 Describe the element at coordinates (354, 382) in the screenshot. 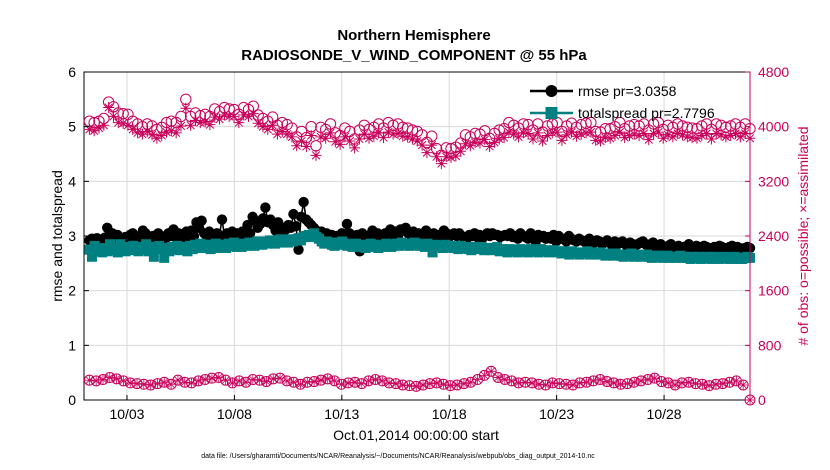

I see `obs_low_possible-point-39-cross` at that location.